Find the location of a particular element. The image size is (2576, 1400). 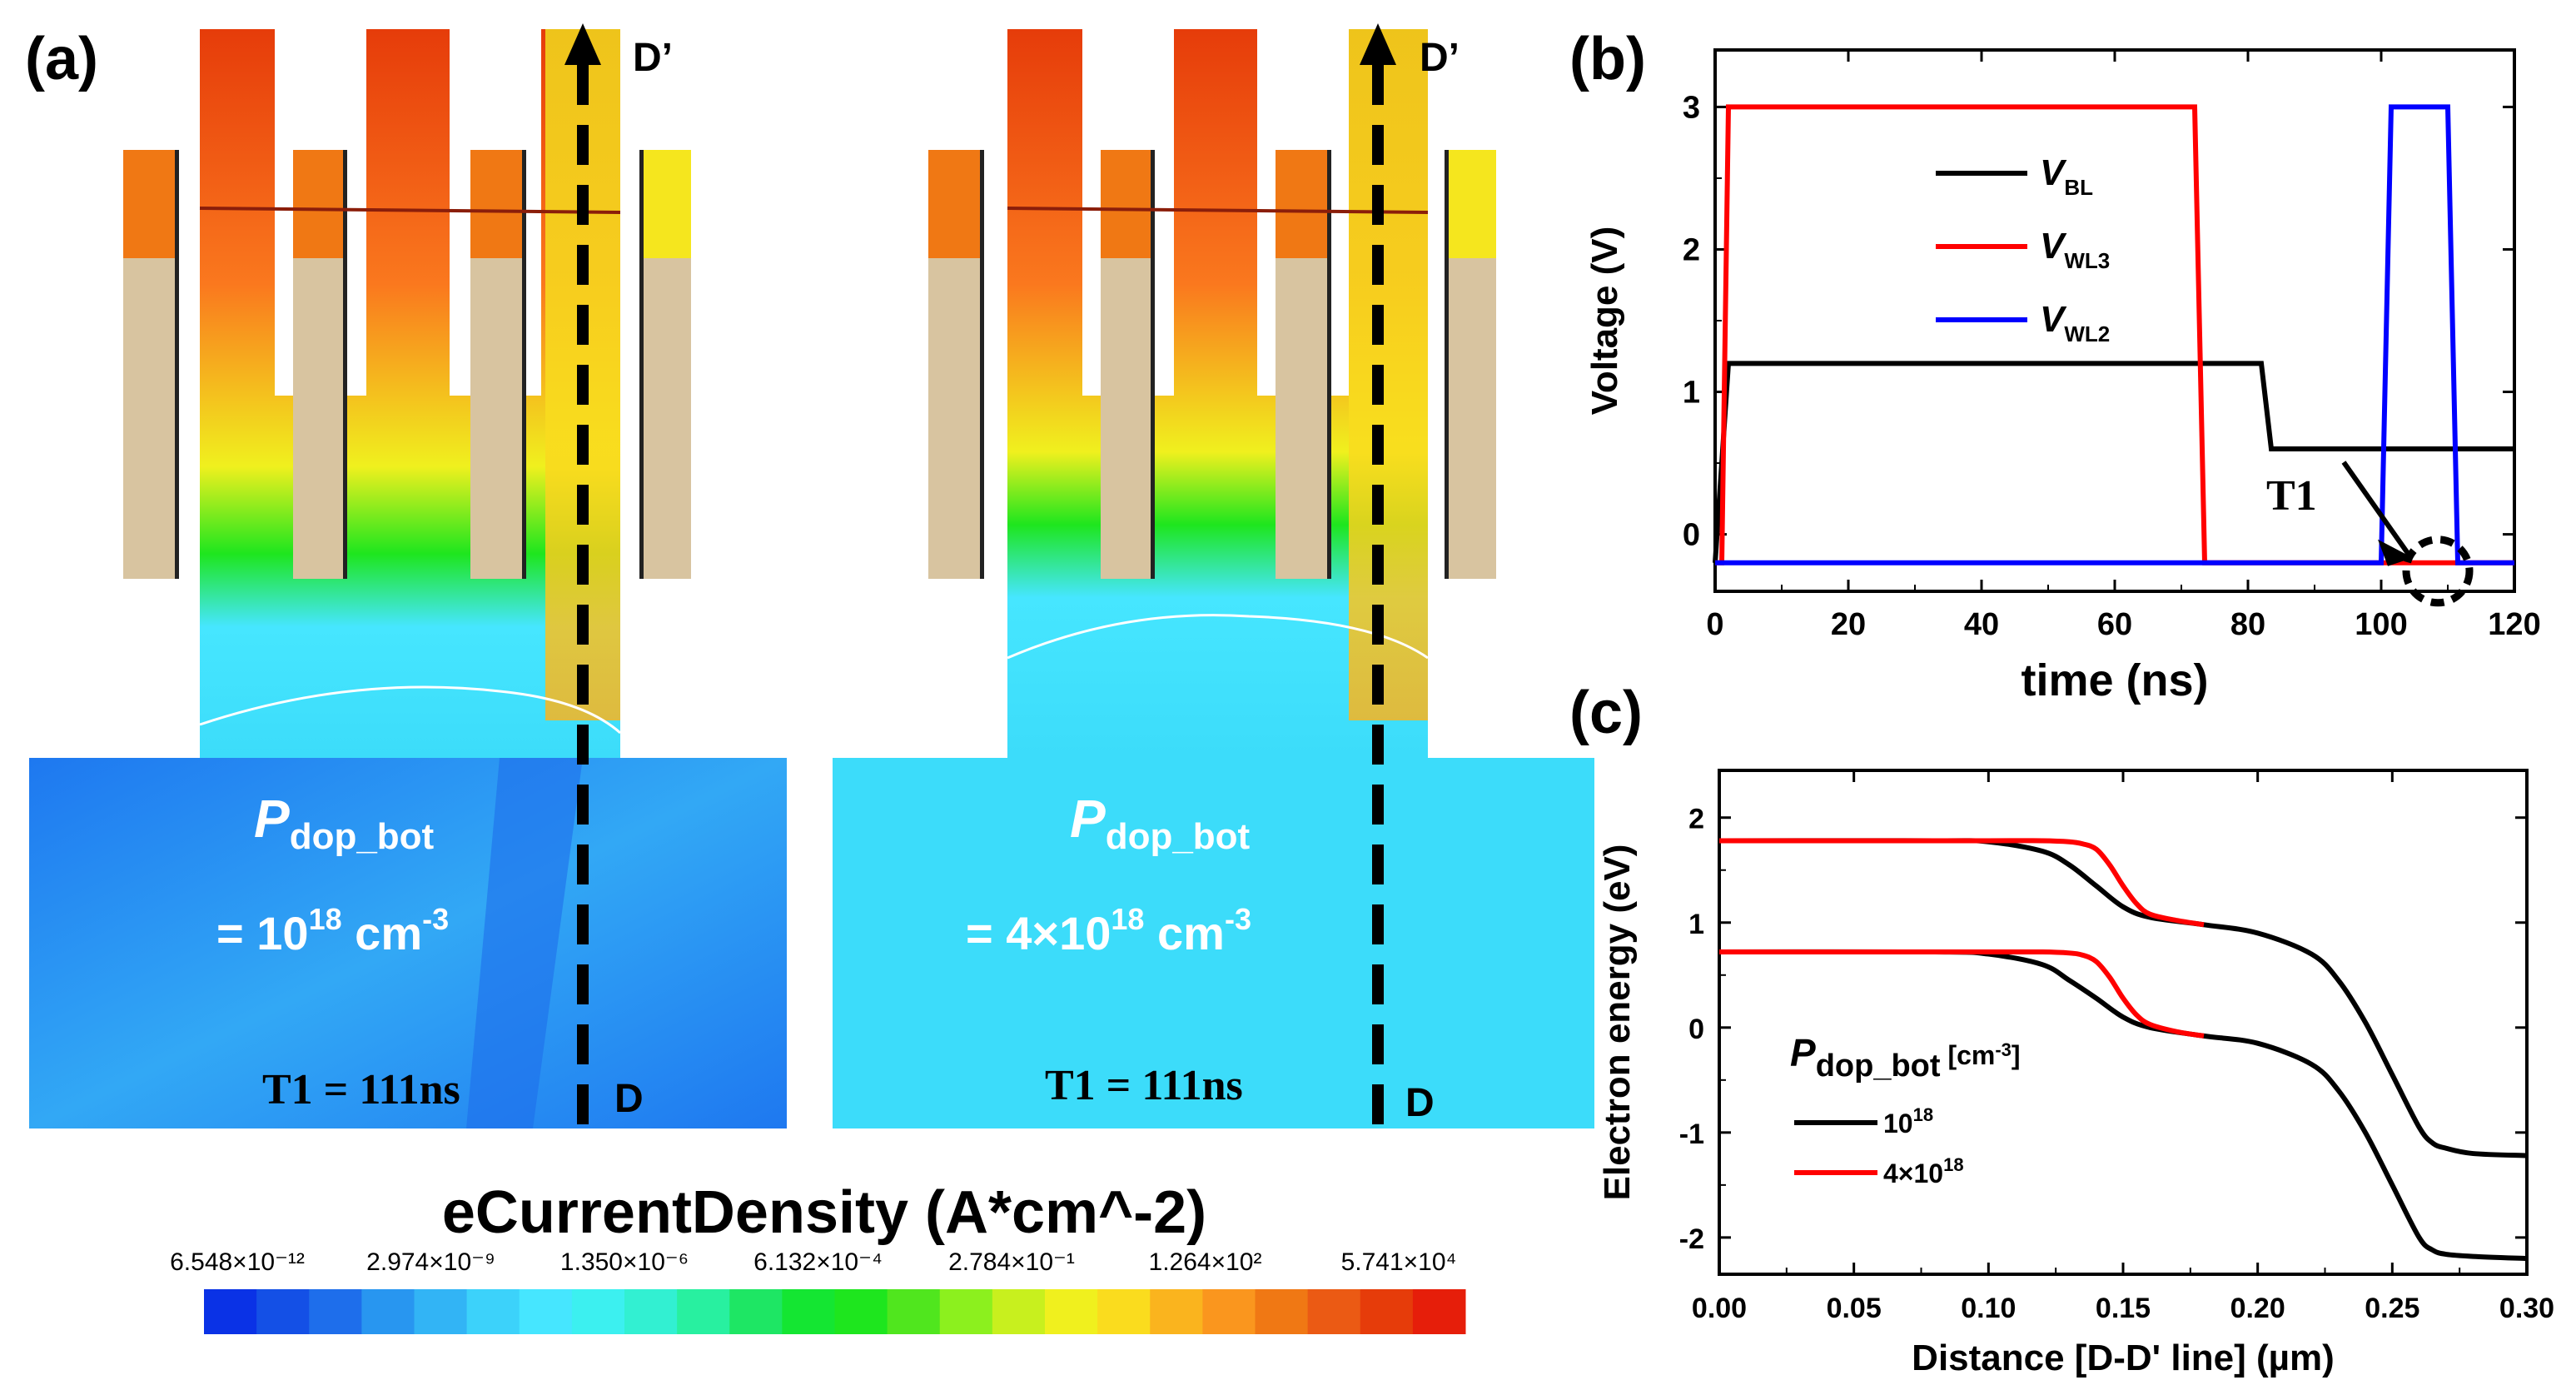

substrate-left is located at coordinates (408, 943).